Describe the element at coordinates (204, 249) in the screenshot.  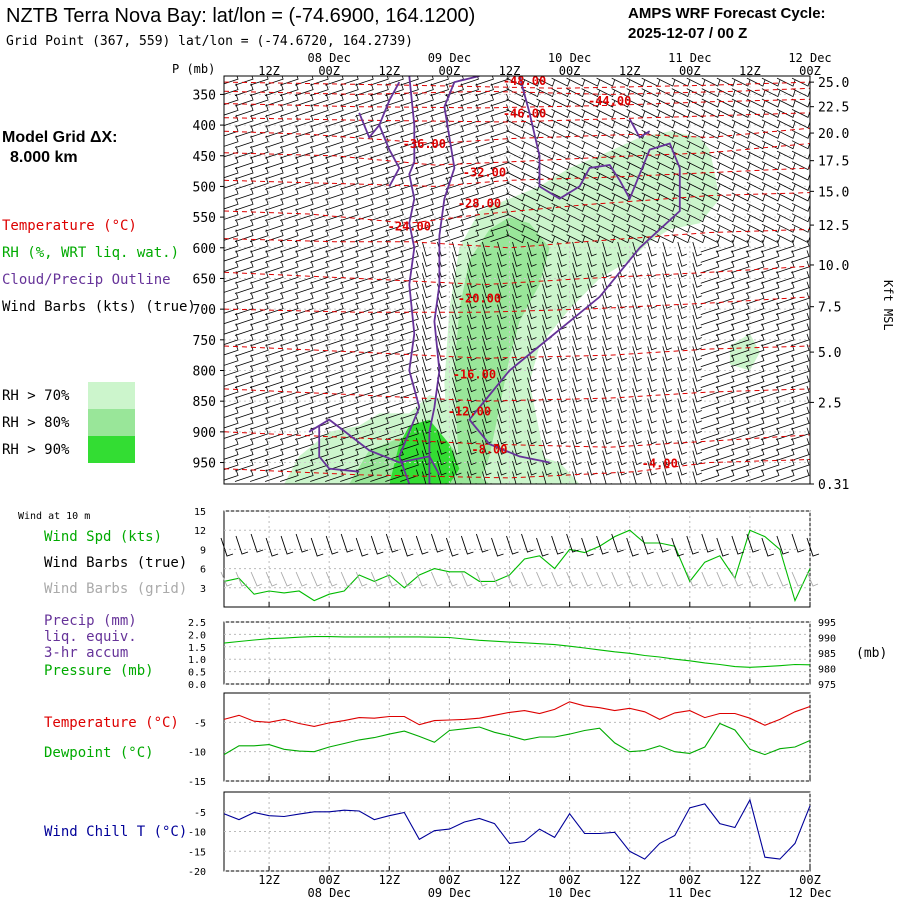
I see `pressure-tick-label: 600` at that location.